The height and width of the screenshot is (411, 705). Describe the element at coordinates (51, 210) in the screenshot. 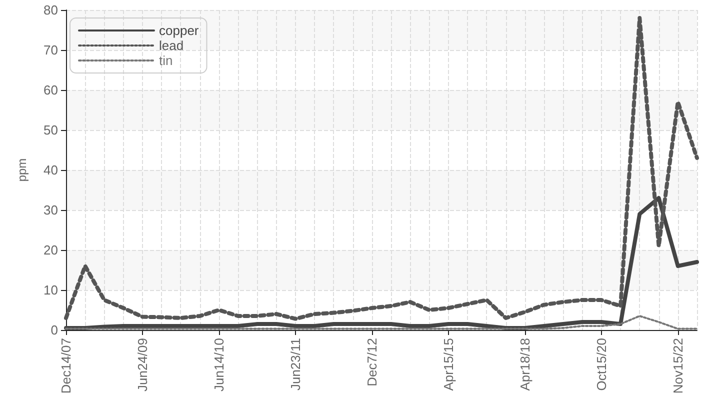

I see `y-tick-label: 30` at that location.